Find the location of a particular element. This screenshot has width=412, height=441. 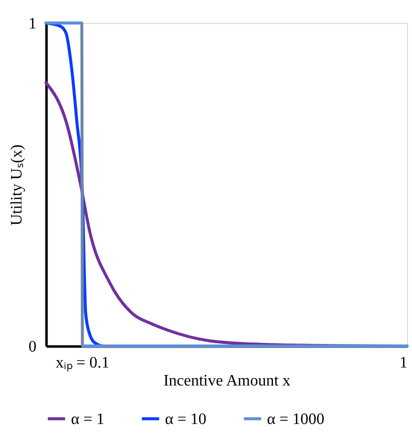

x-tick-label: xᵢₚ = 0.1 is located at coordinates (83, 363).